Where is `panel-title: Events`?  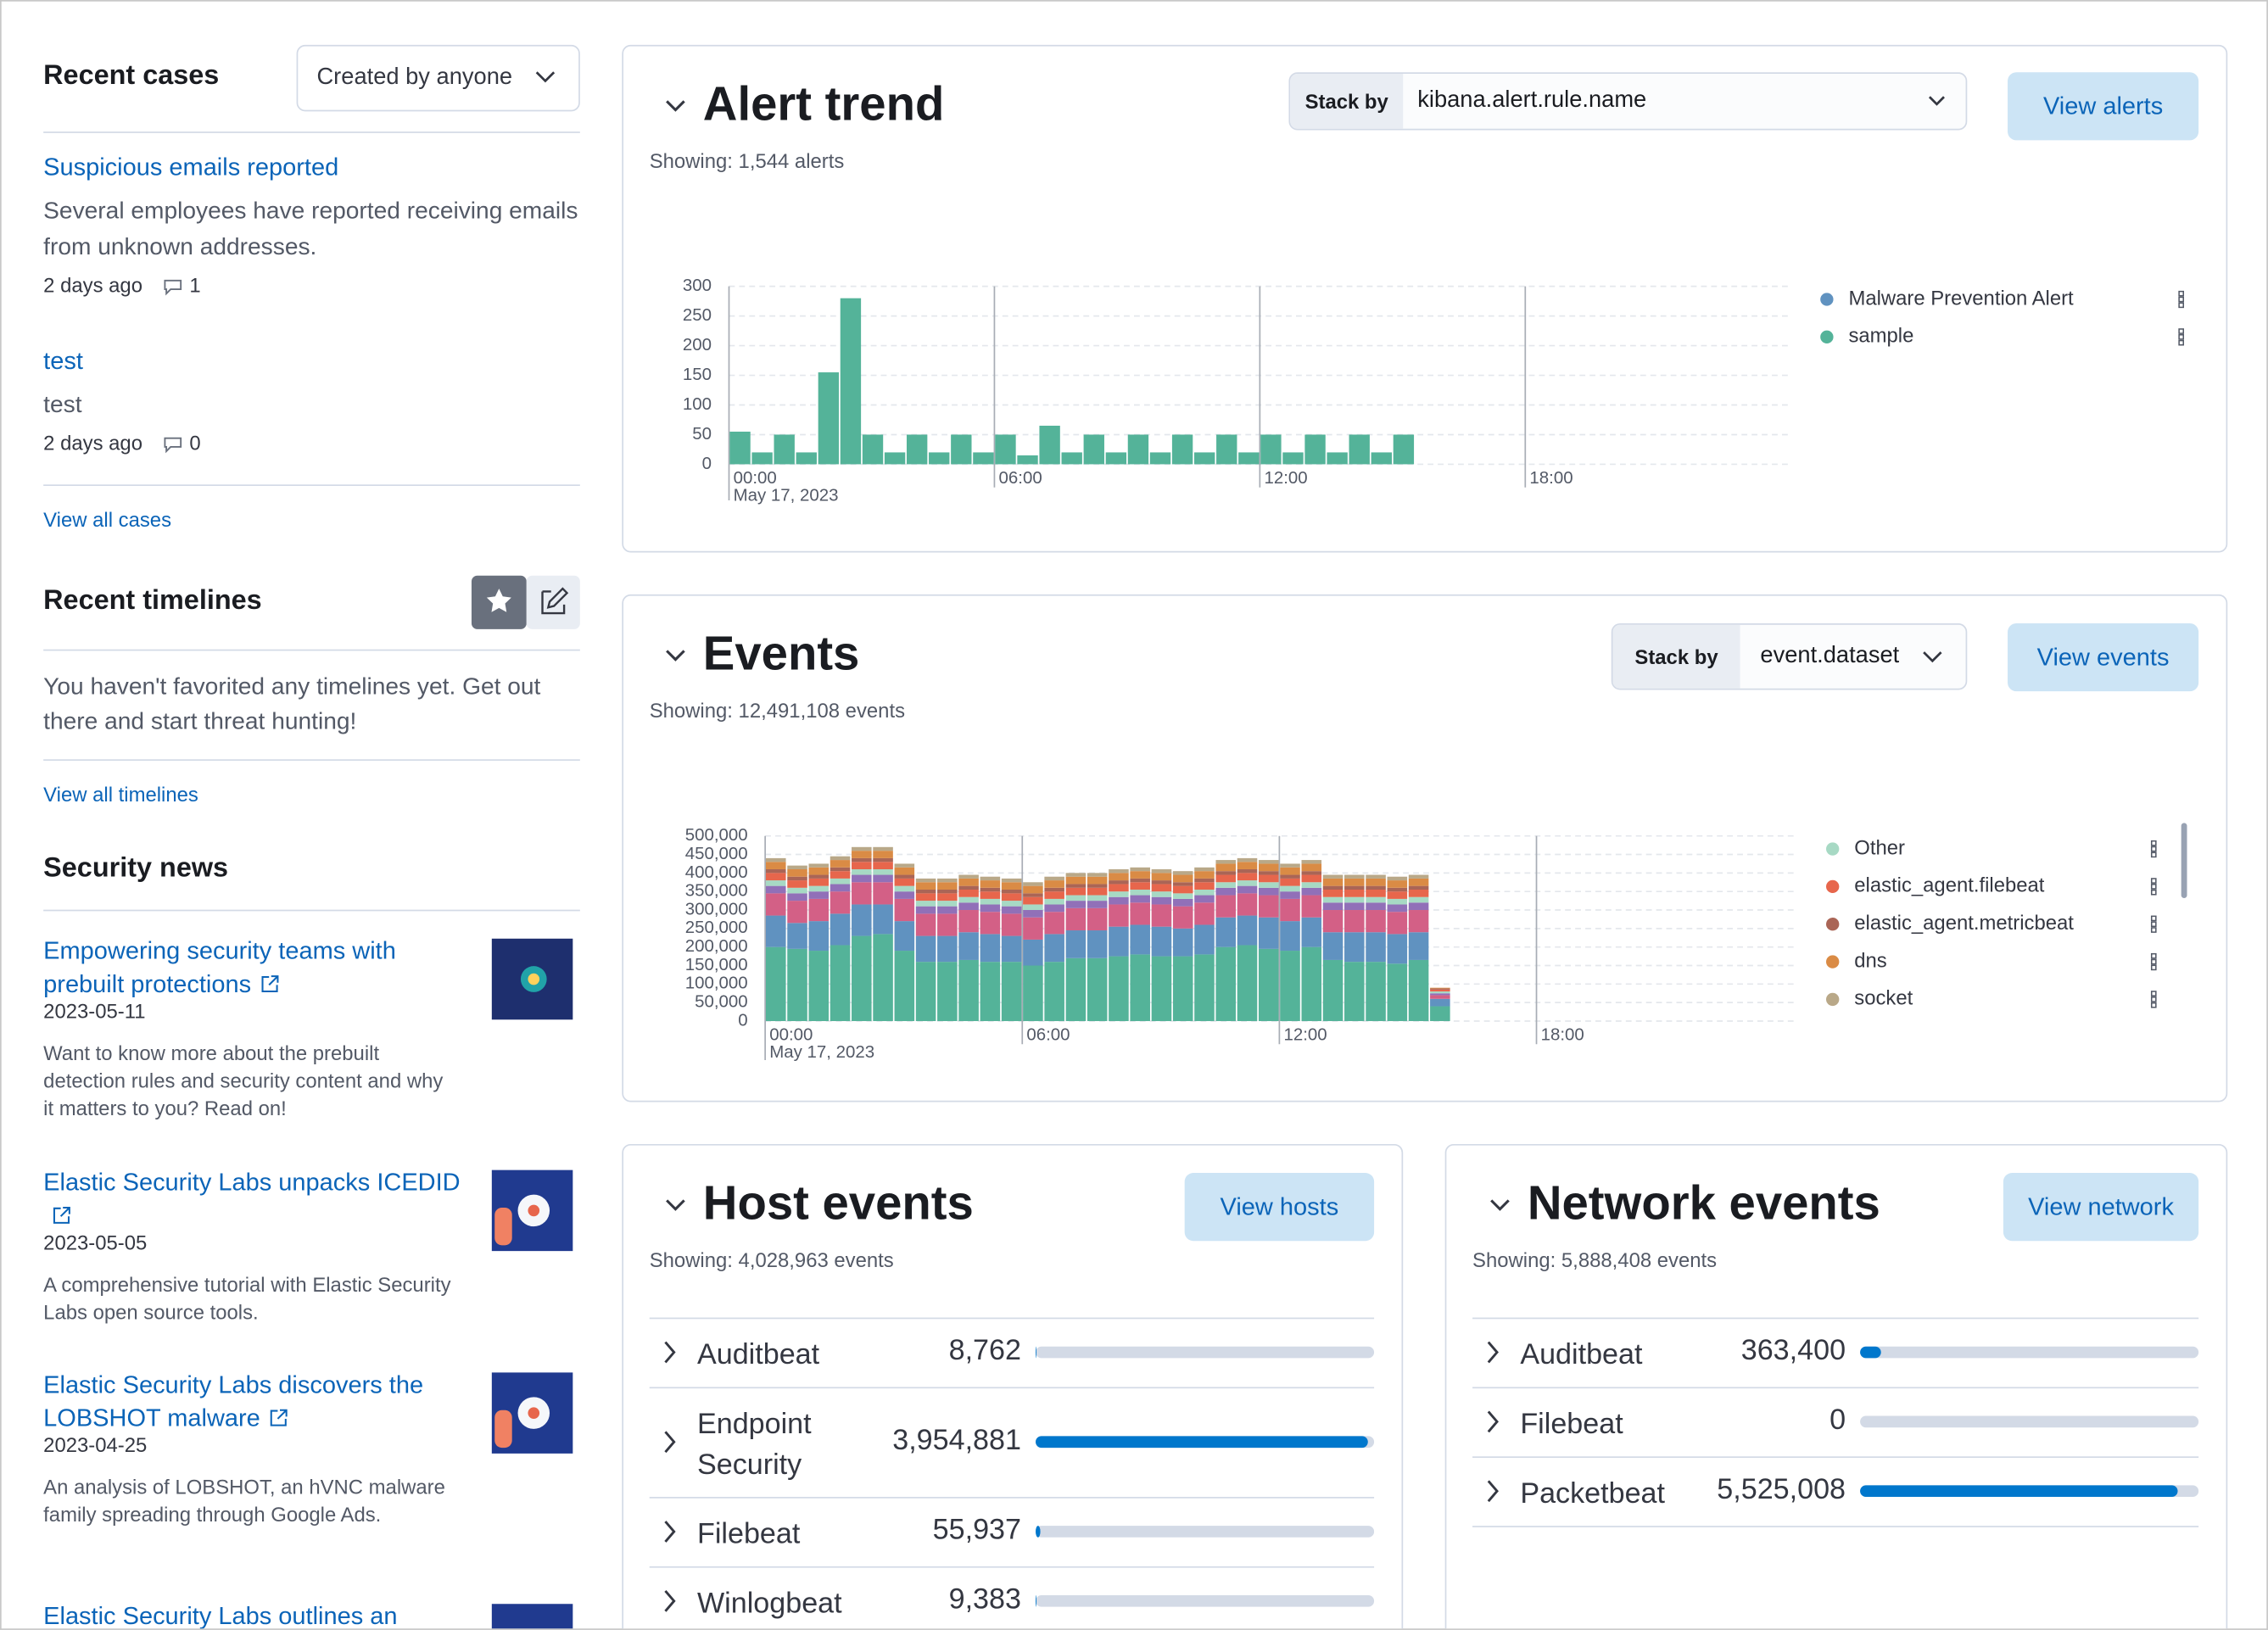 panel-title: Events is located at coordinates (781, 653).